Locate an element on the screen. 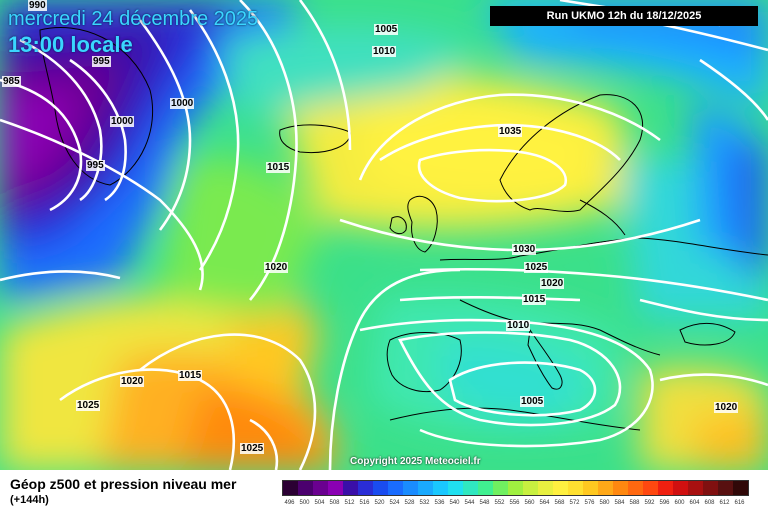  forecast-lead-time: (+144h) is located at coordinates (29, 500).